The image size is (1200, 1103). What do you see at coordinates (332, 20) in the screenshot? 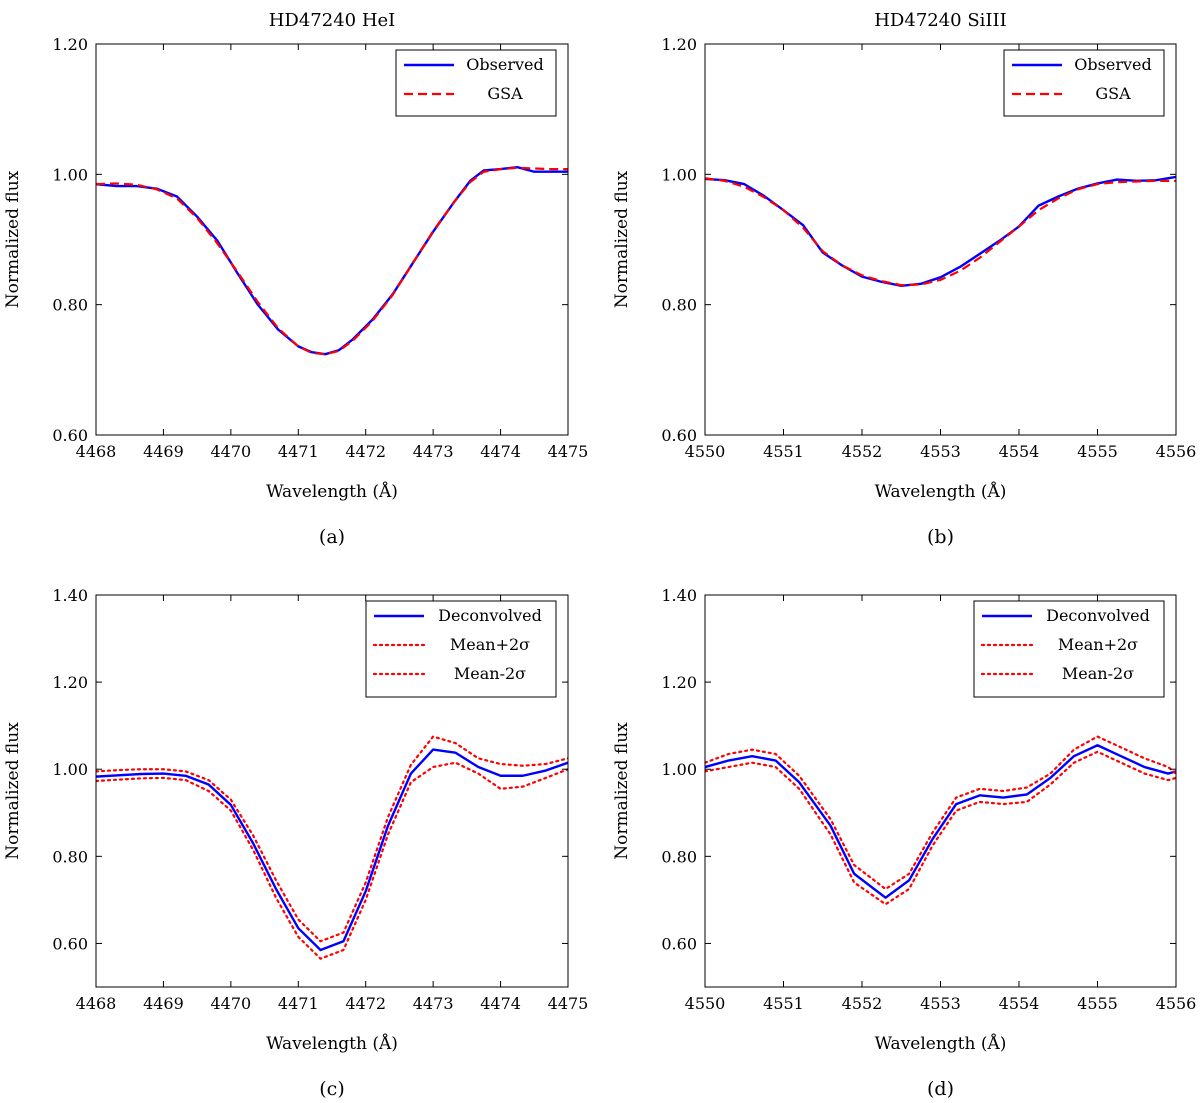
I see `chart-title: HD47240 HeI` at bounding box center [332, 20].